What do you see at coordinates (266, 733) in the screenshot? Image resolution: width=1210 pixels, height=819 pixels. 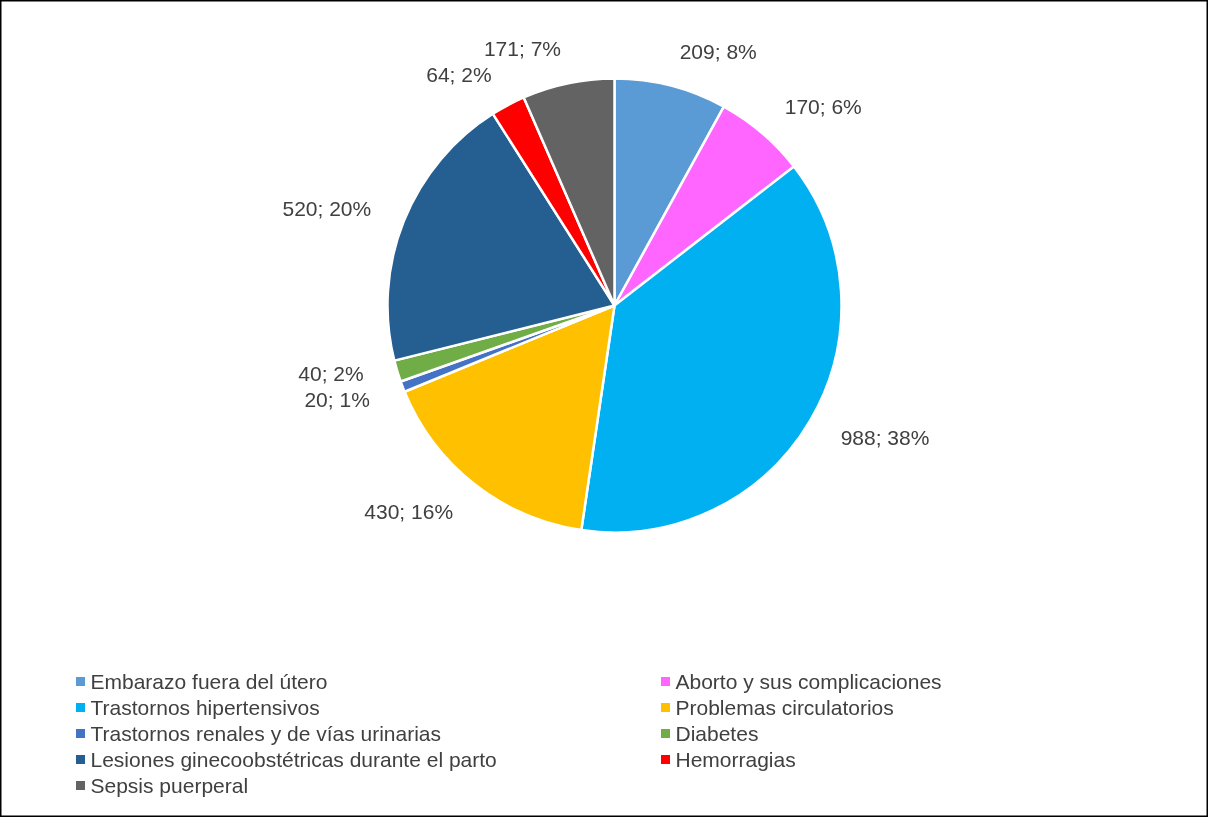 I see `legend-label: Trastornos renales y de vías urinarias` at bounding box center [266, 733].